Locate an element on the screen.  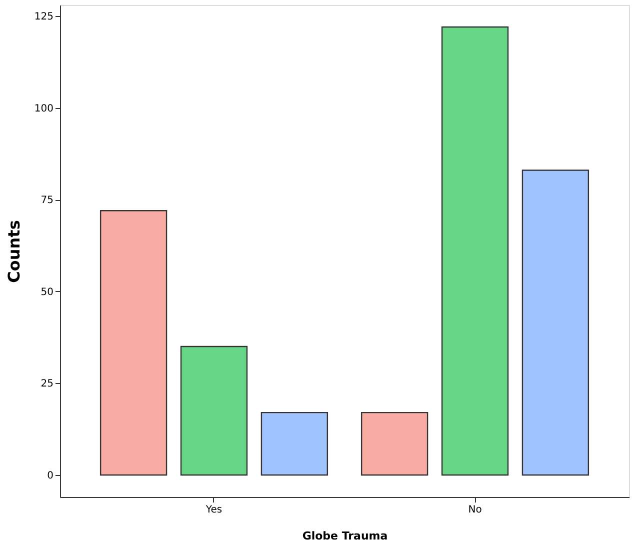
y-tick-label: 100 is located at coordinates (44, 108).